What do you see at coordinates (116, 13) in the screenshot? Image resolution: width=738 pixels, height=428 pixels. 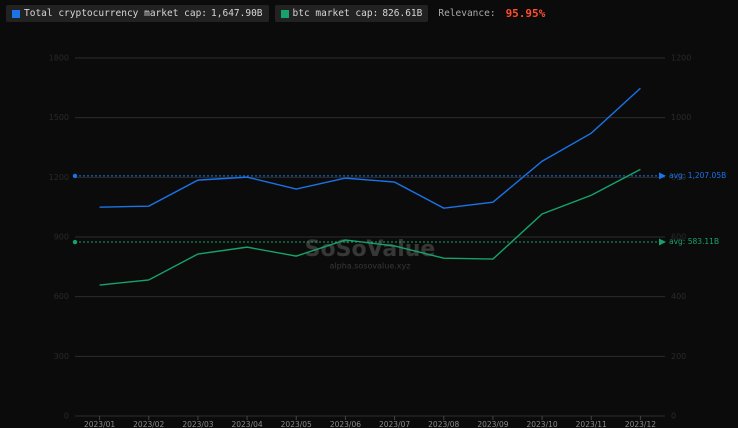 I see `legend-label: Total cryptocurrency market cap:` at bounding box center [116, 13].